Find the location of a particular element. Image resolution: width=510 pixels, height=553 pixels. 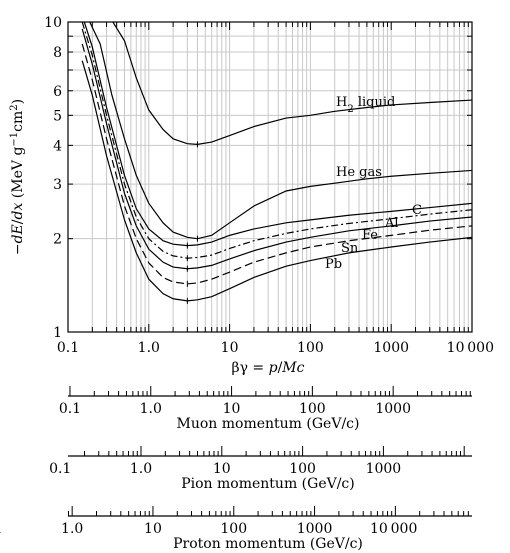

curve-label-c: C is located at coordinates (417, 210).